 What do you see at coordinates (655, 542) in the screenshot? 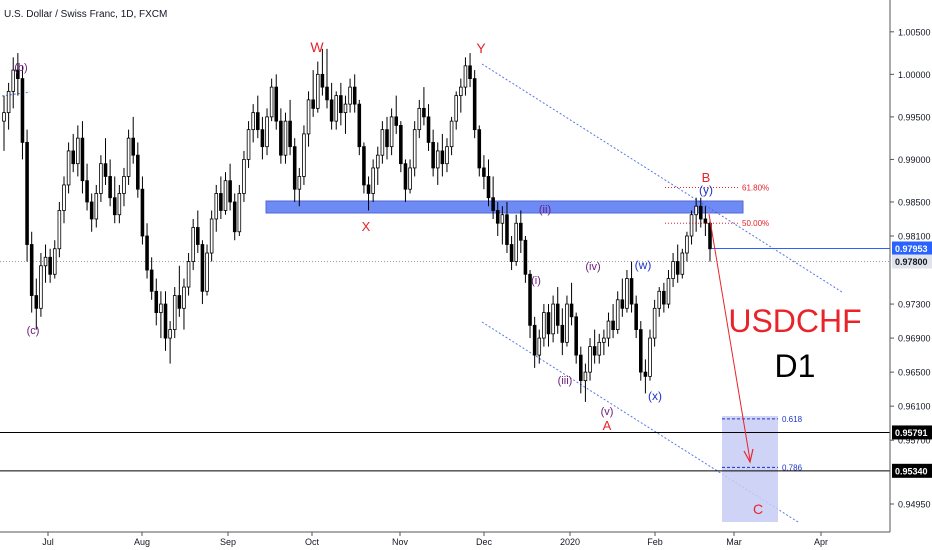
I see `x-tick-label: Feb` at bounding box center [655, 542].